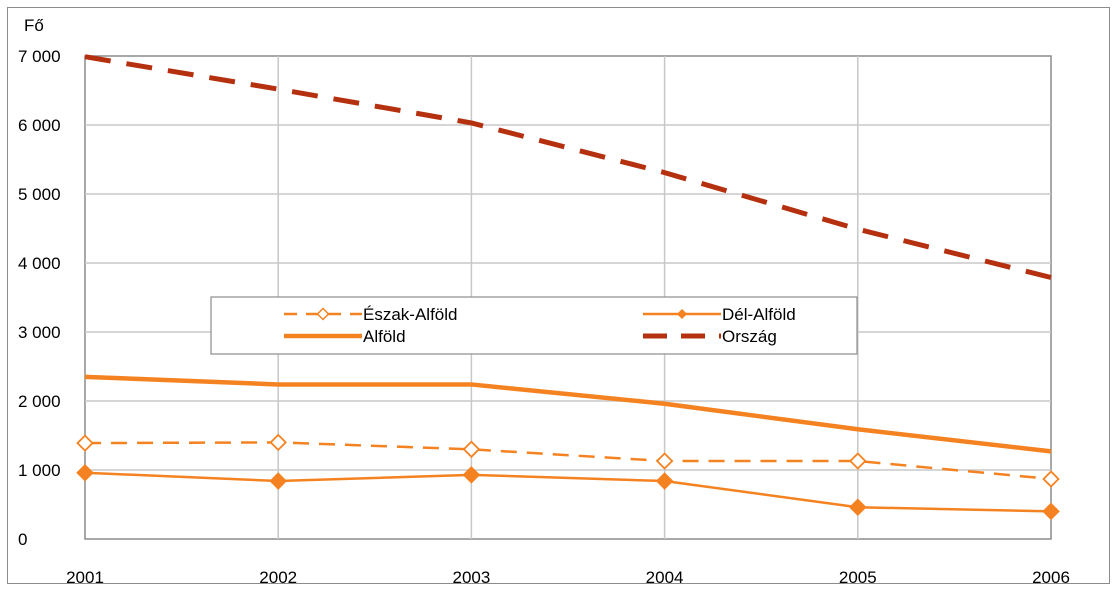  I want to click on x-tick-label: 2006, so click(1051, 577).